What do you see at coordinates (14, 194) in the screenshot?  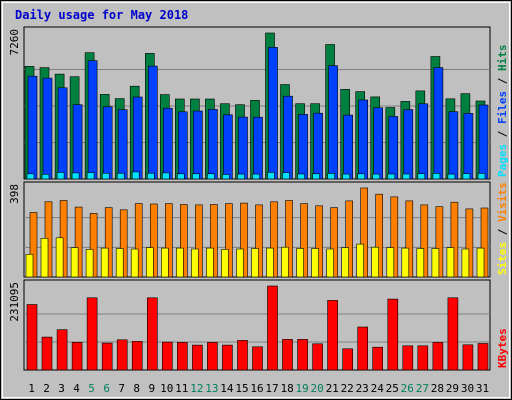 I see `middle-max-label: 398` at bounding box center [14, 194].